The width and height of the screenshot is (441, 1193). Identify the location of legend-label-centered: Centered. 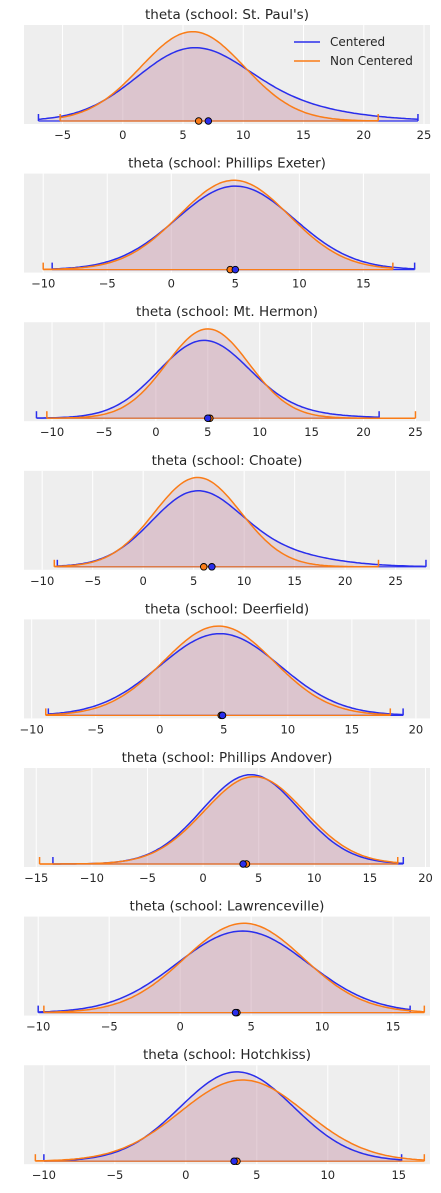
(357, 42).